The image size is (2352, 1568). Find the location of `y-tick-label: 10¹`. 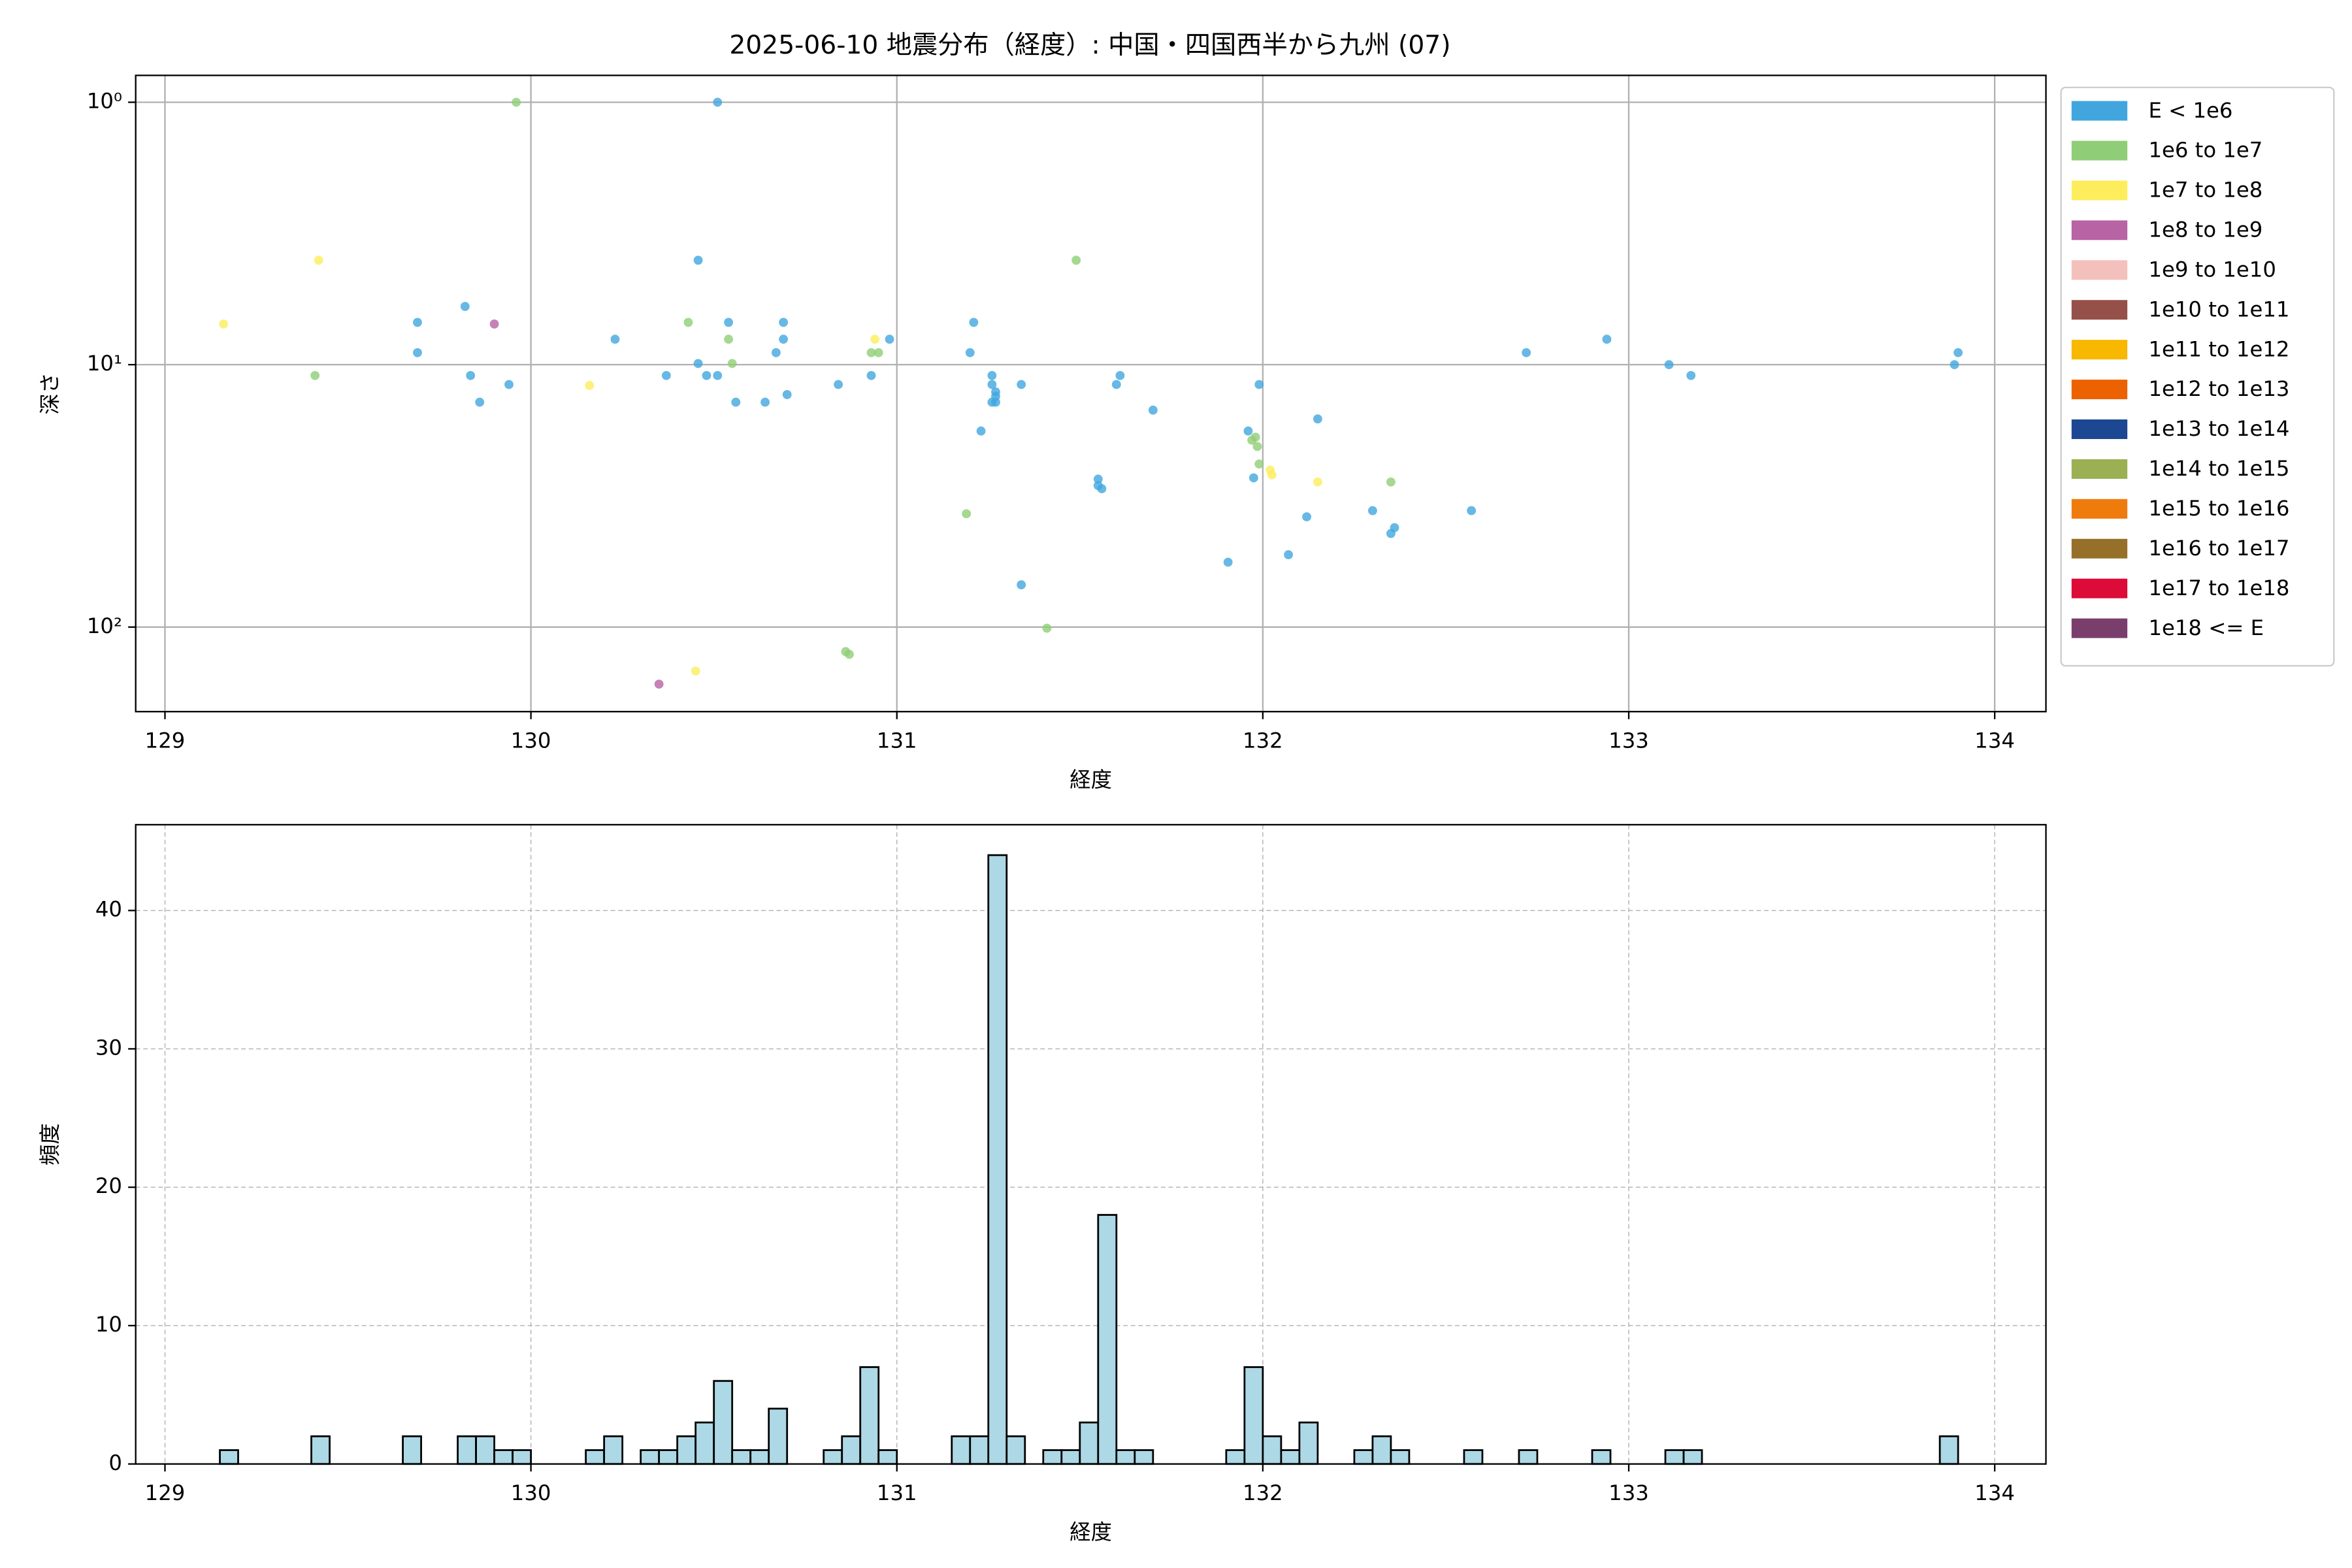

y-tick-label: 10¹ is located at coordinates (104, 363).